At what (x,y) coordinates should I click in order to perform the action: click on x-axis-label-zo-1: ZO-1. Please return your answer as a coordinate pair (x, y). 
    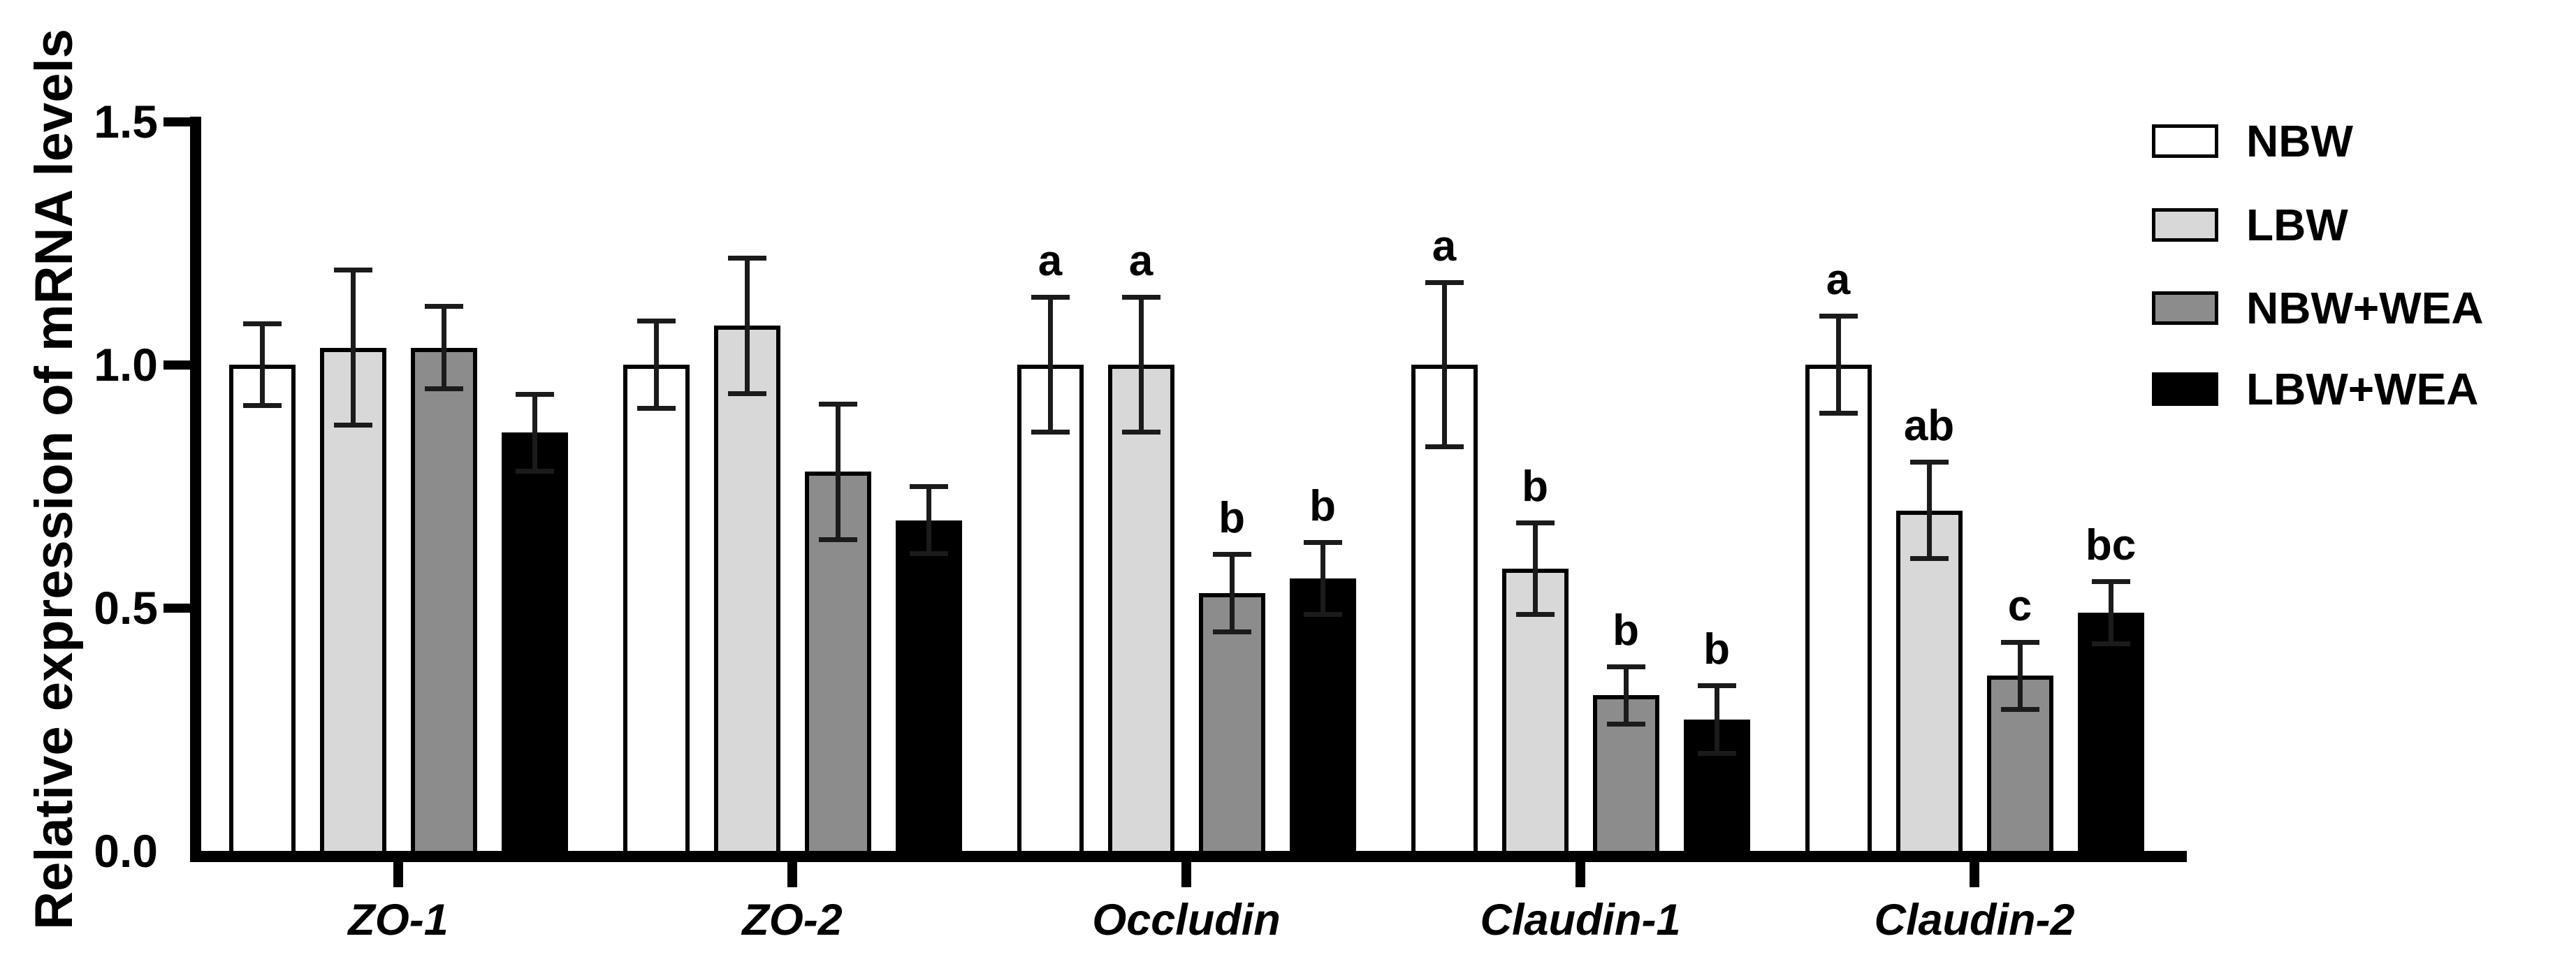
    Looking at the image, I should click on (398, 920).